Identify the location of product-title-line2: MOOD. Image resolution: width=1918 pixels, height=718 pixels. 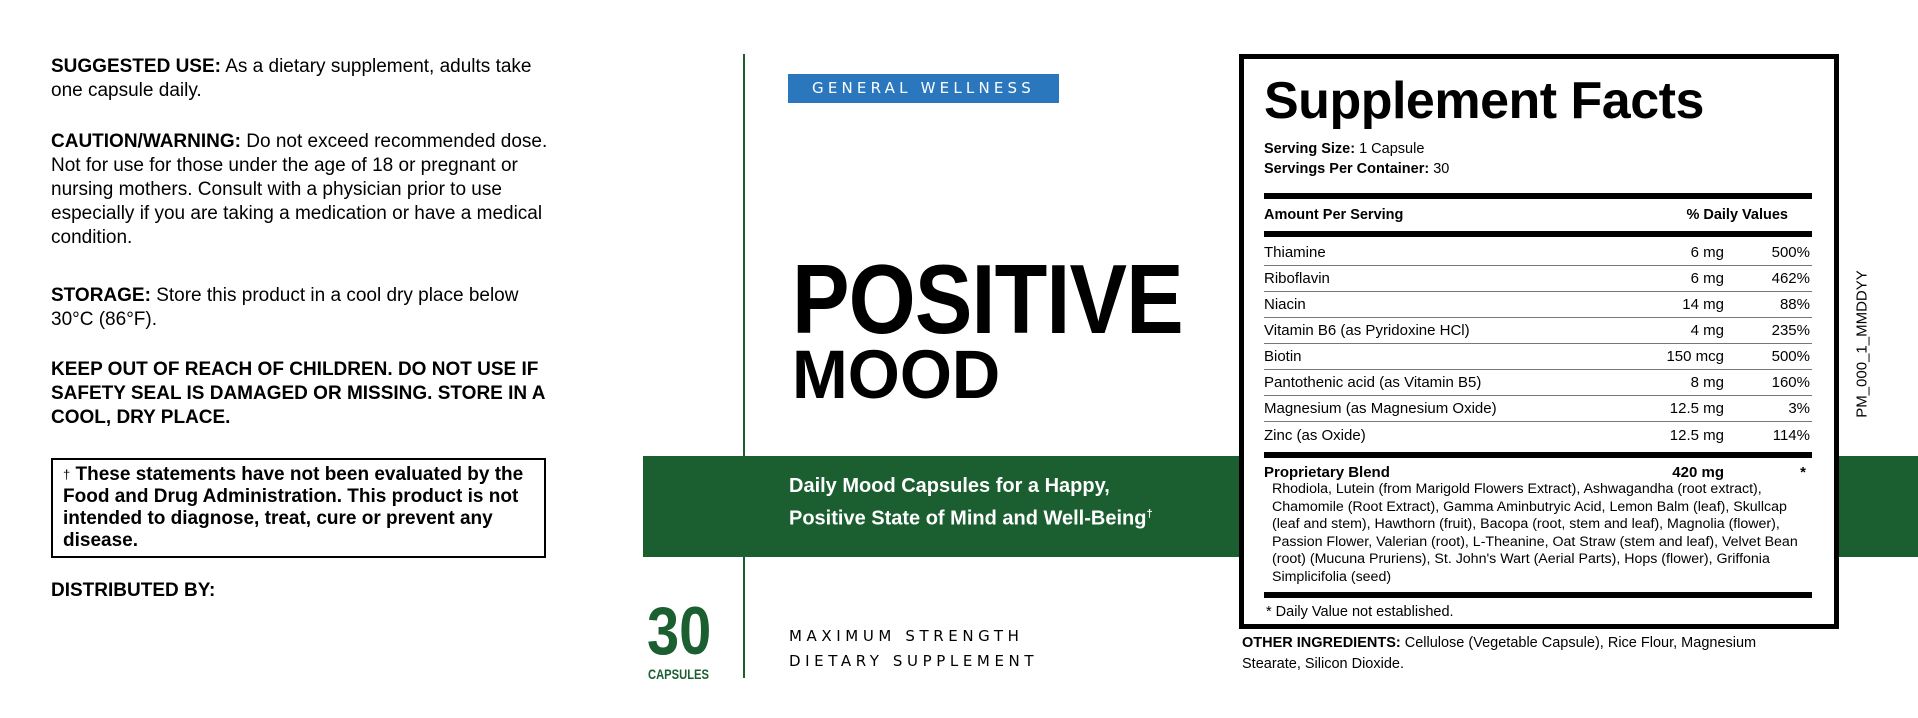
(896, 374).